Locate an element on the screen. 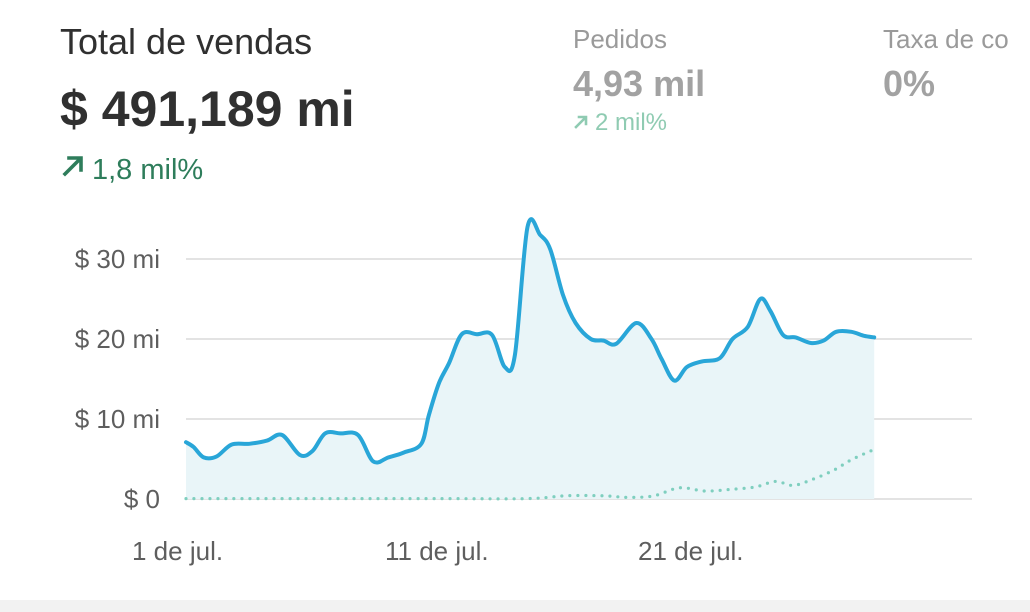 This screenshot has height=612, width=1030. metric-label: Pedidos is located at coordinates (620, 39).